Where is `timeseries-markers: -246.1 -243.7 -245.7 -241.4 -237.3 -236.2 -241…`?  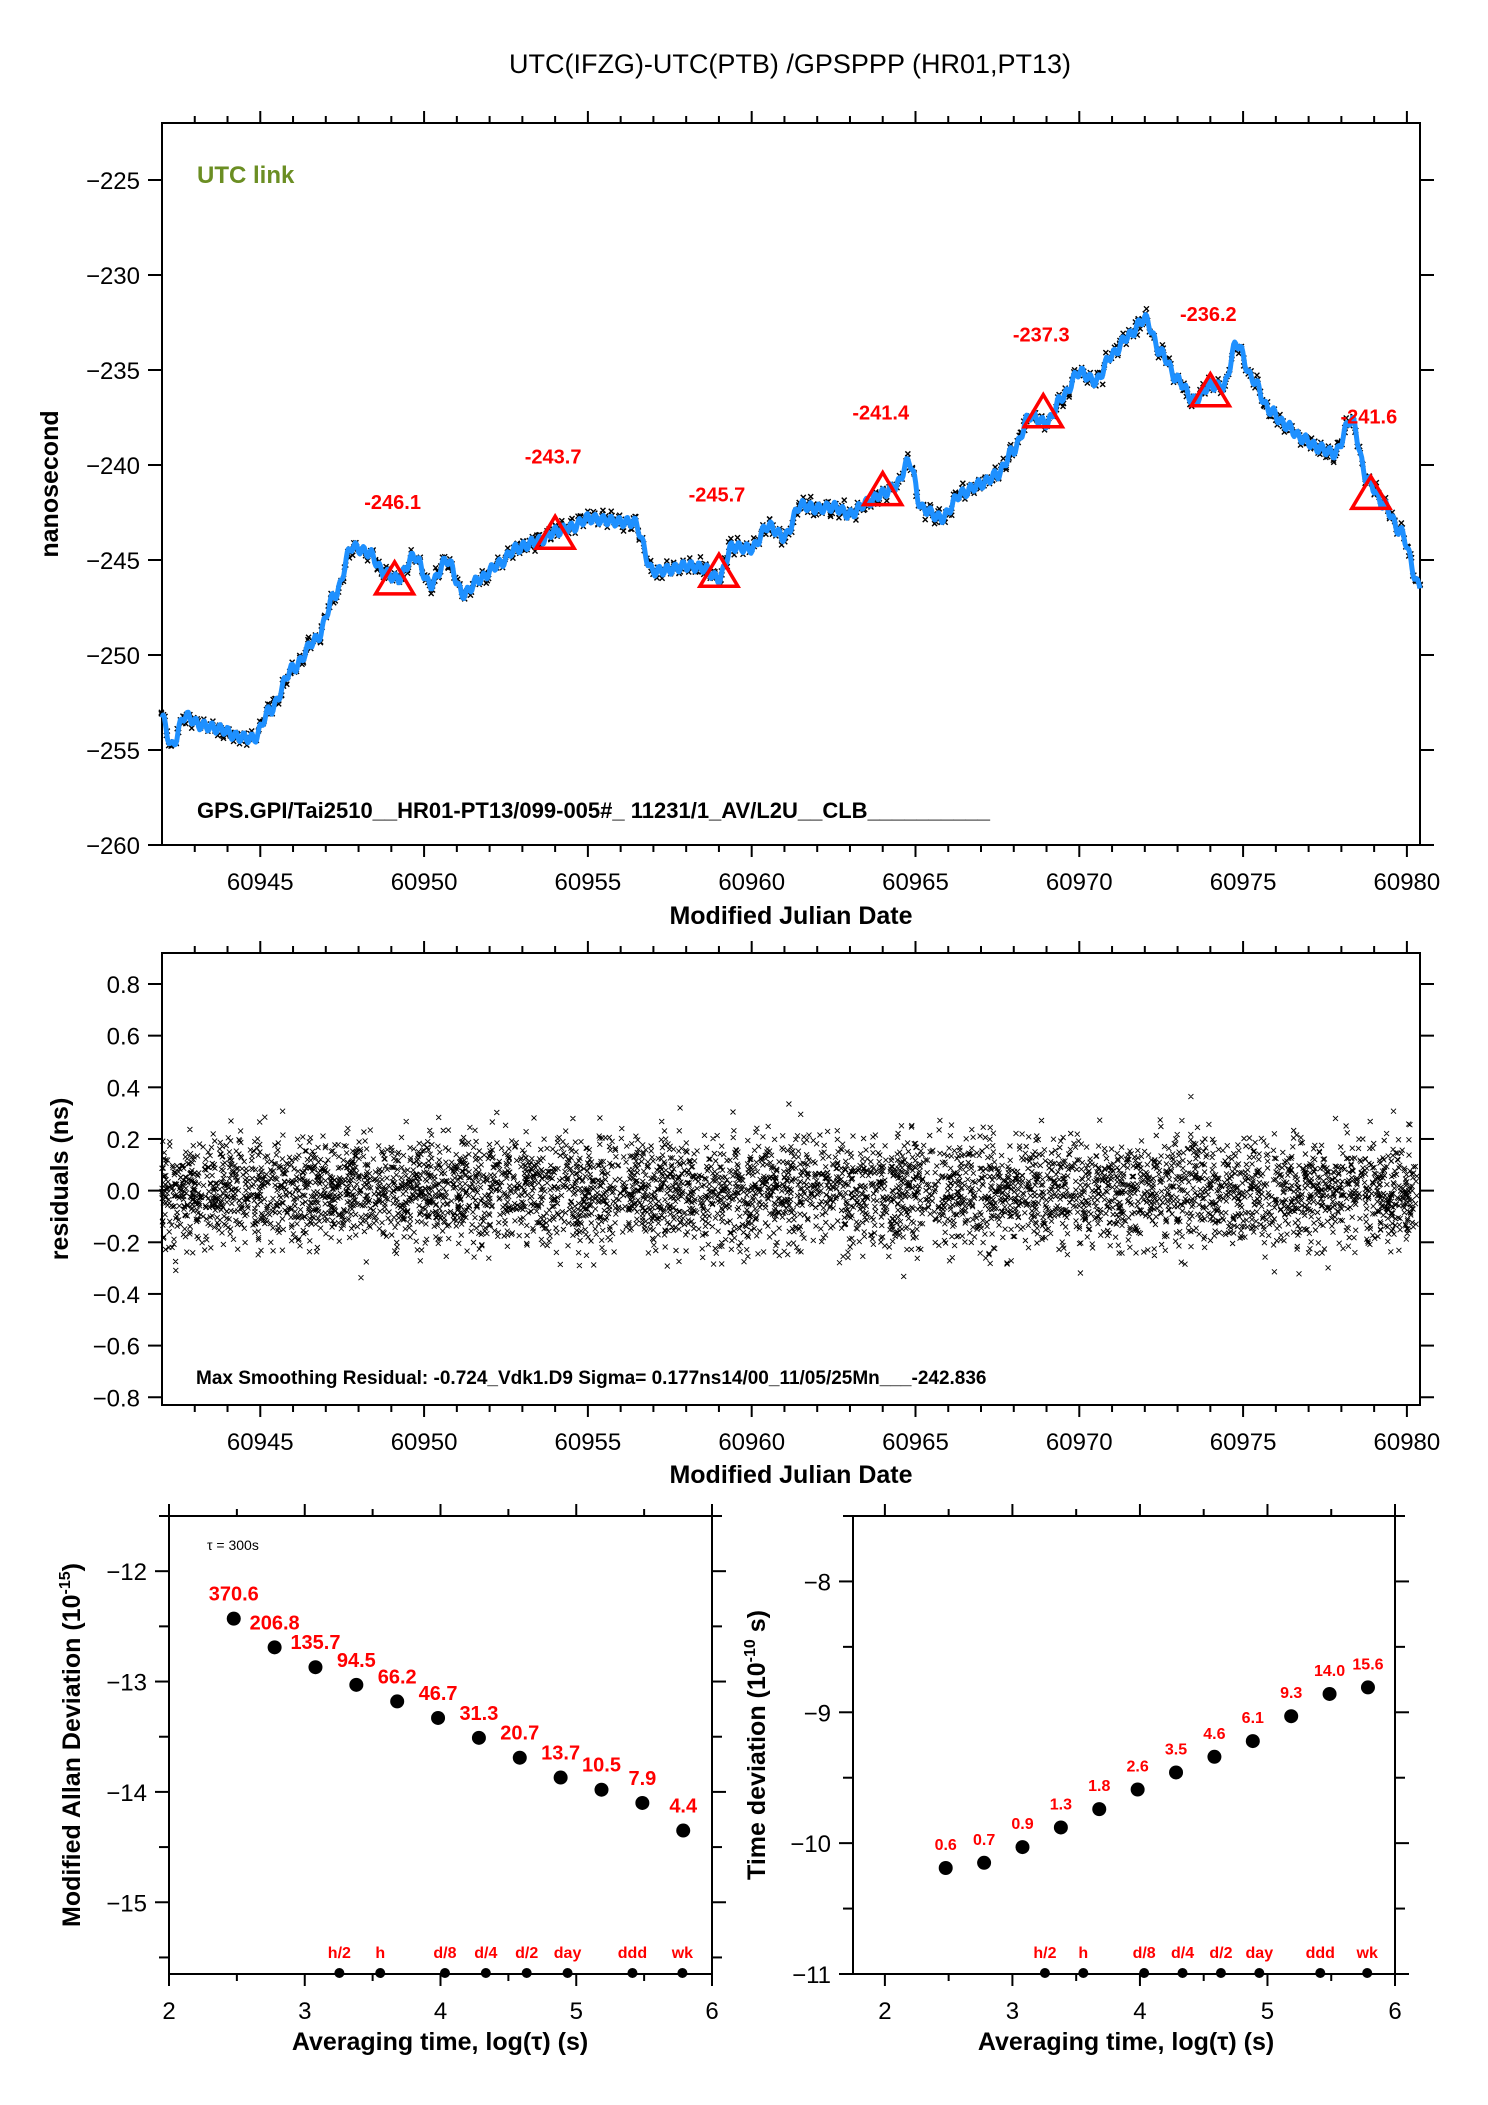 timeseries-markers: -246.1 -243.7 -245.7 -241.4 -237.3 -236.2 -241… is located at coordinates (880, 450).